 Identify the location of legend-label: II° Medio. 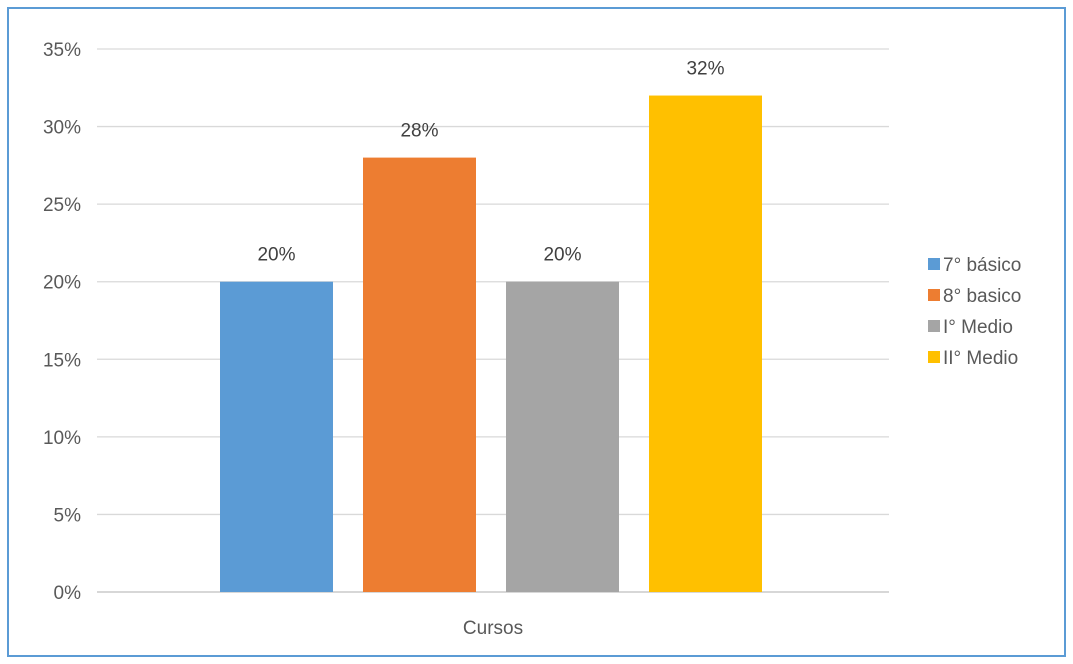
(980, 358).